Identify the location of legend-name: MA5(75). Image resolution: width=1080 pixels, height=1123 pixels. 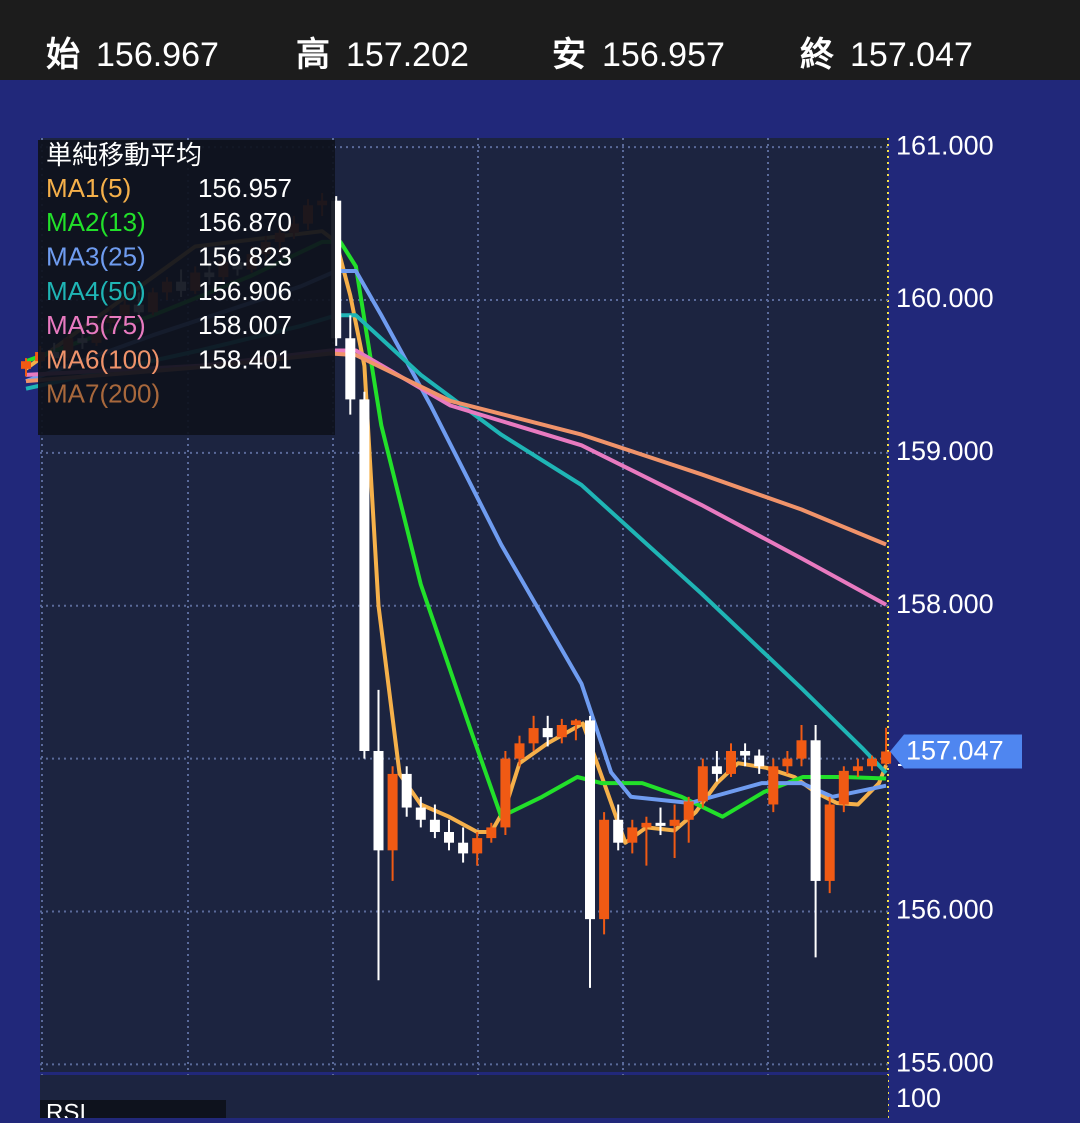
(96, 325).